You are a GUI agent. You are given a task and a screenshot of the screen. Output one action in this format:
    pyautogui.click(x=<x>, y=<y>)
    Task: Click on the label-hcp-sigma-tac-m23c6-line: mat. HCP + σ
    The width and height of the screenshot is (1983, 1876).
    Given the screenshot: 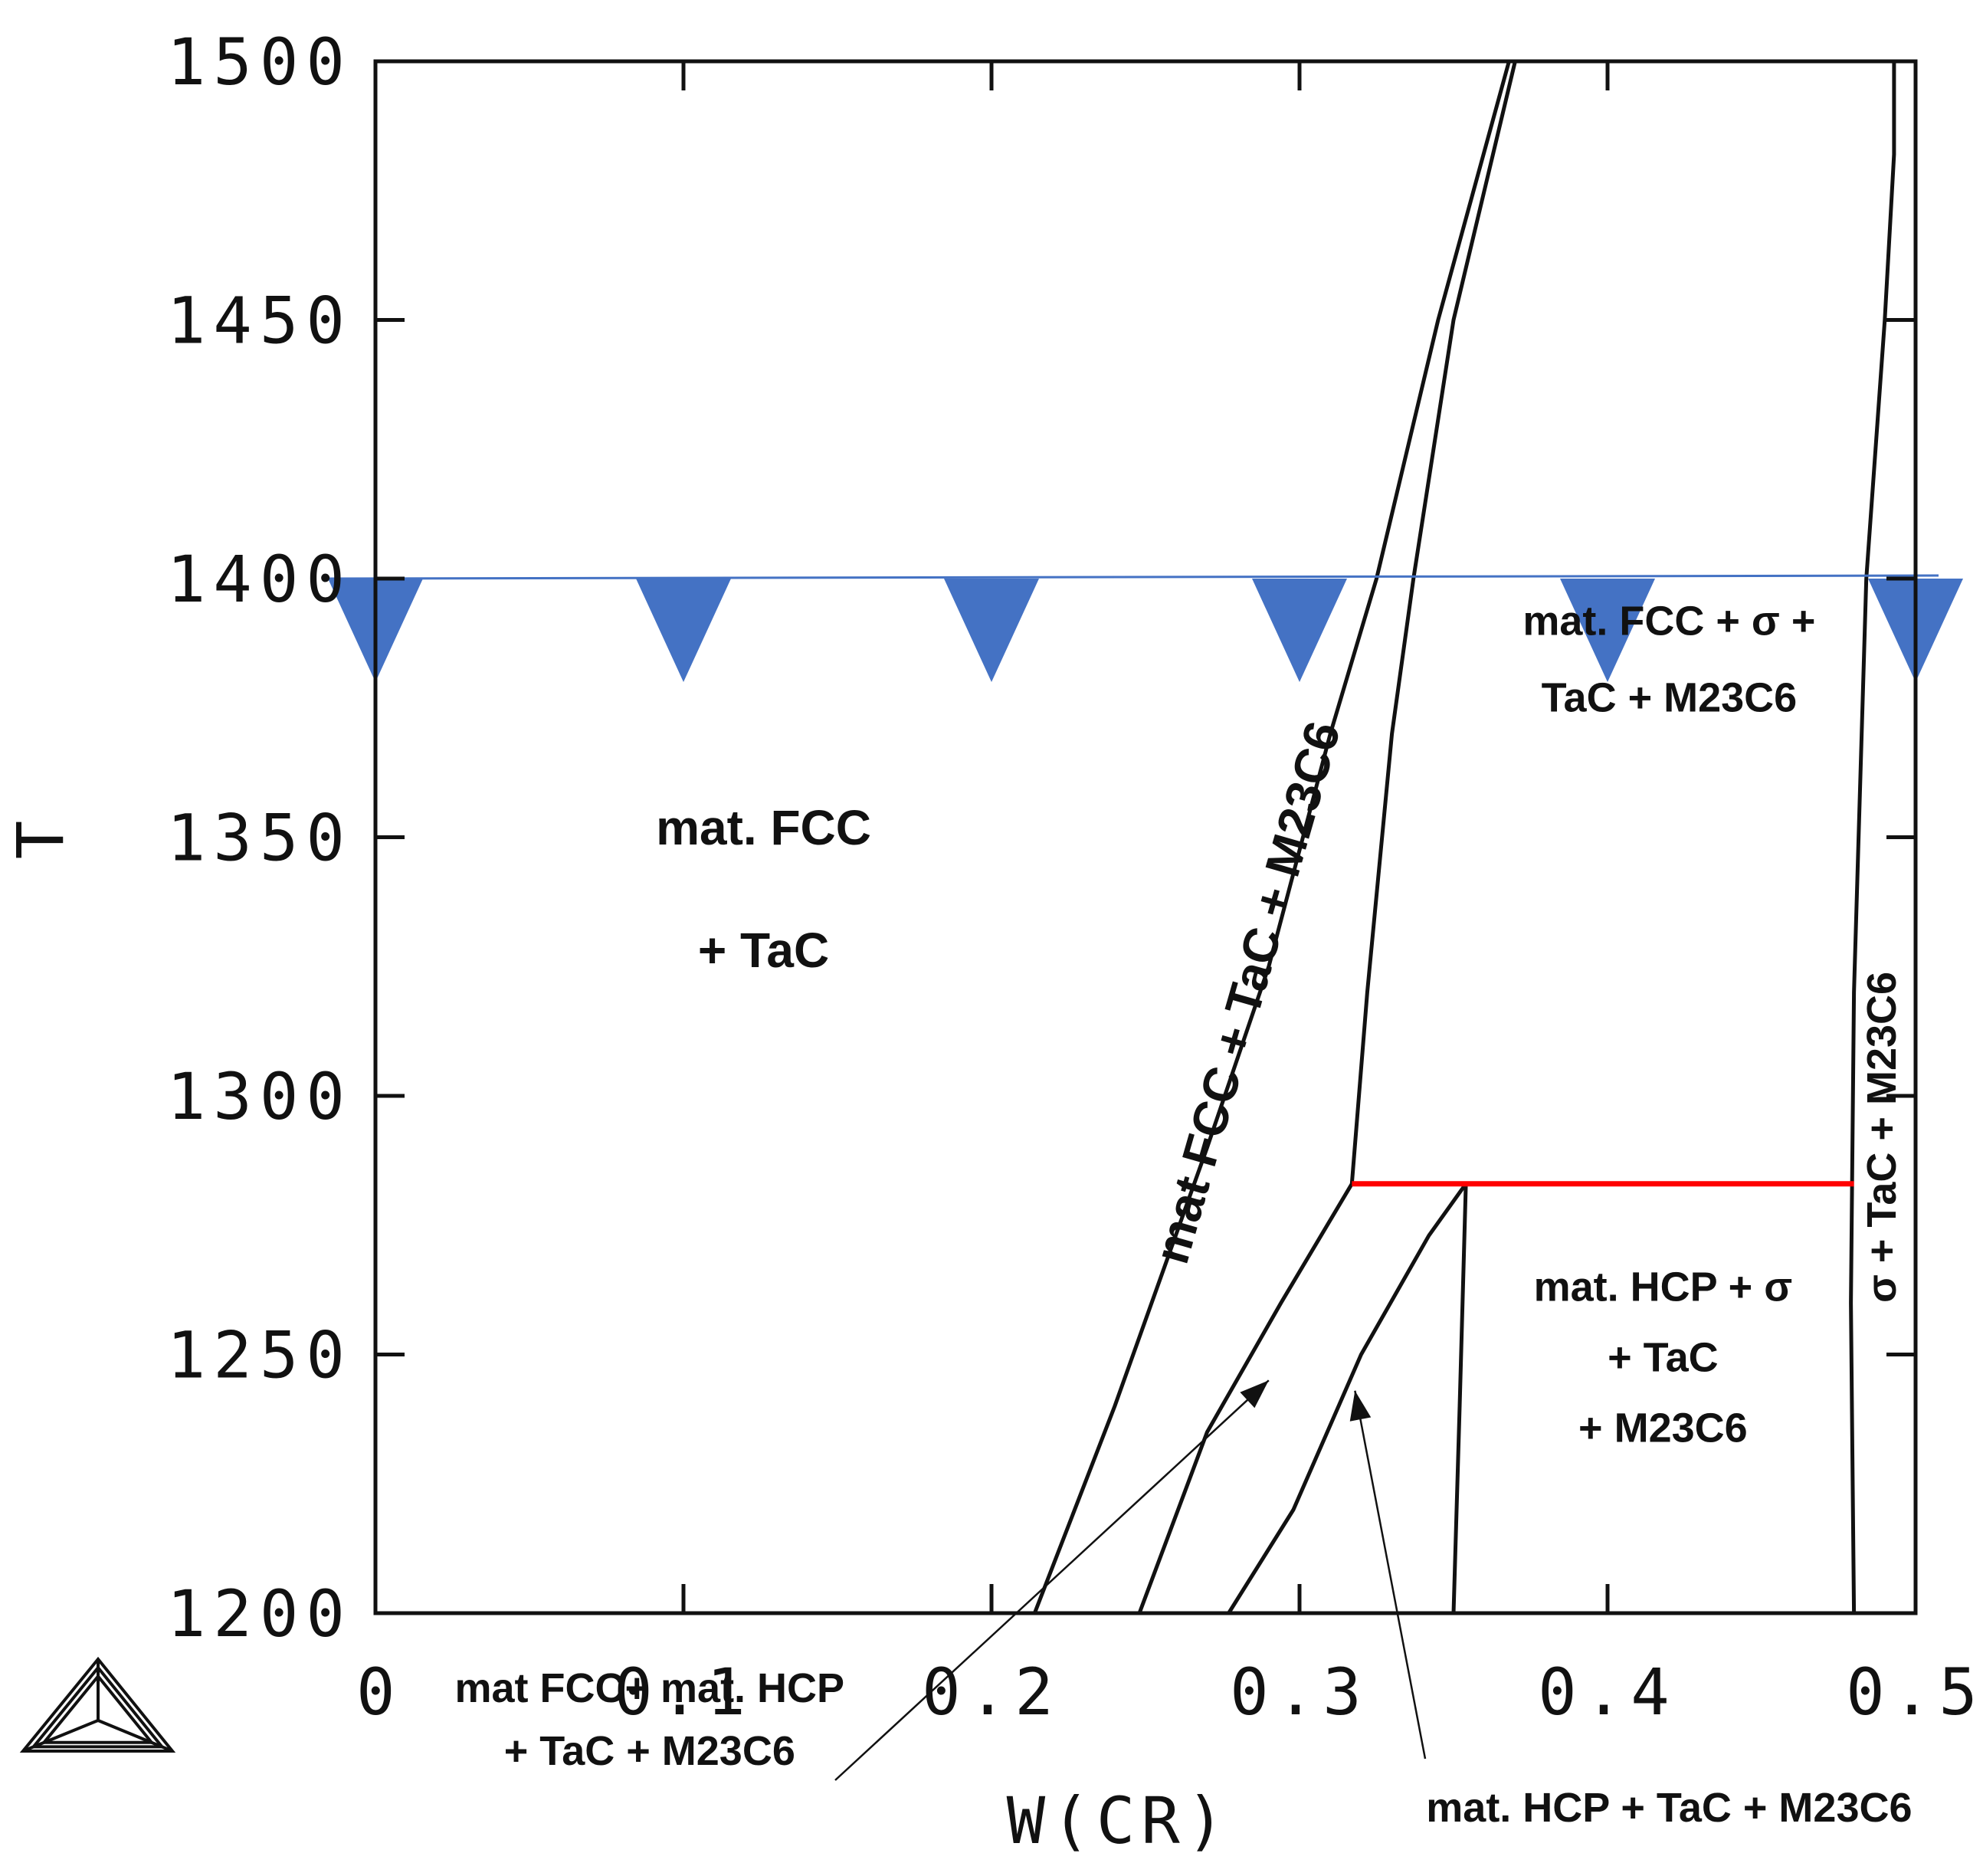 What is the action you would take?
    pyautogui.click(x=1664, y=1287)
    